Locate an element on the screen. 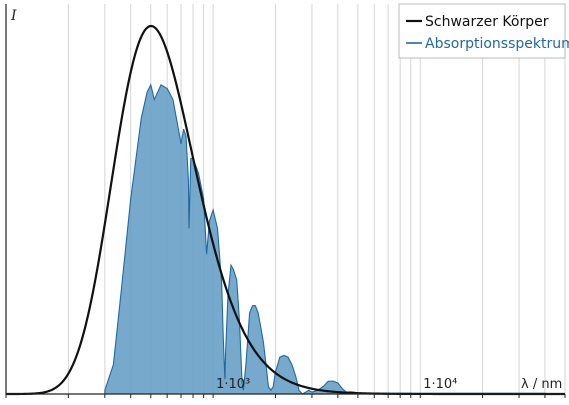 The image size is (569, 405). x-tick-label: 1·10³ is located at coordinates (233, 384).